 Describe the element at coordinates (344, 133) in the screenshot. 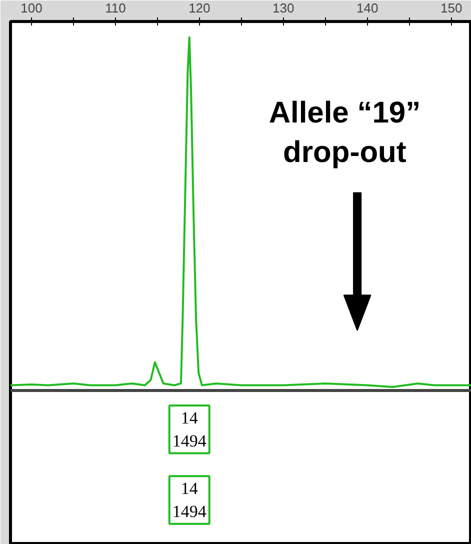

I see `annotation: Allele “19” drop-out` at that location.